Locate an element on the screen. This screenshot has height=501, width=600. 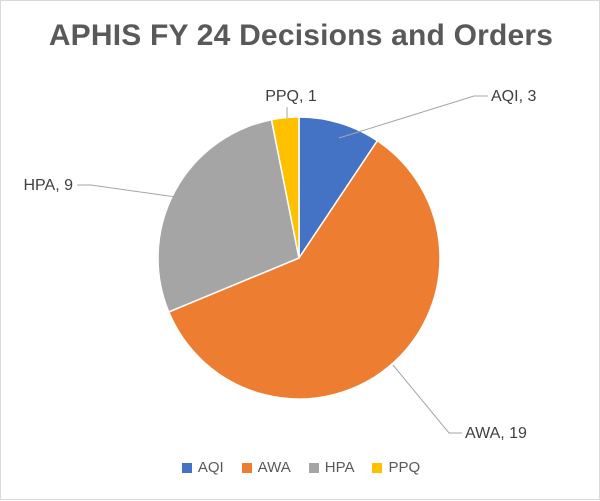
data-label-aqi: AQI, 3 is located at coordinates (513, 96).